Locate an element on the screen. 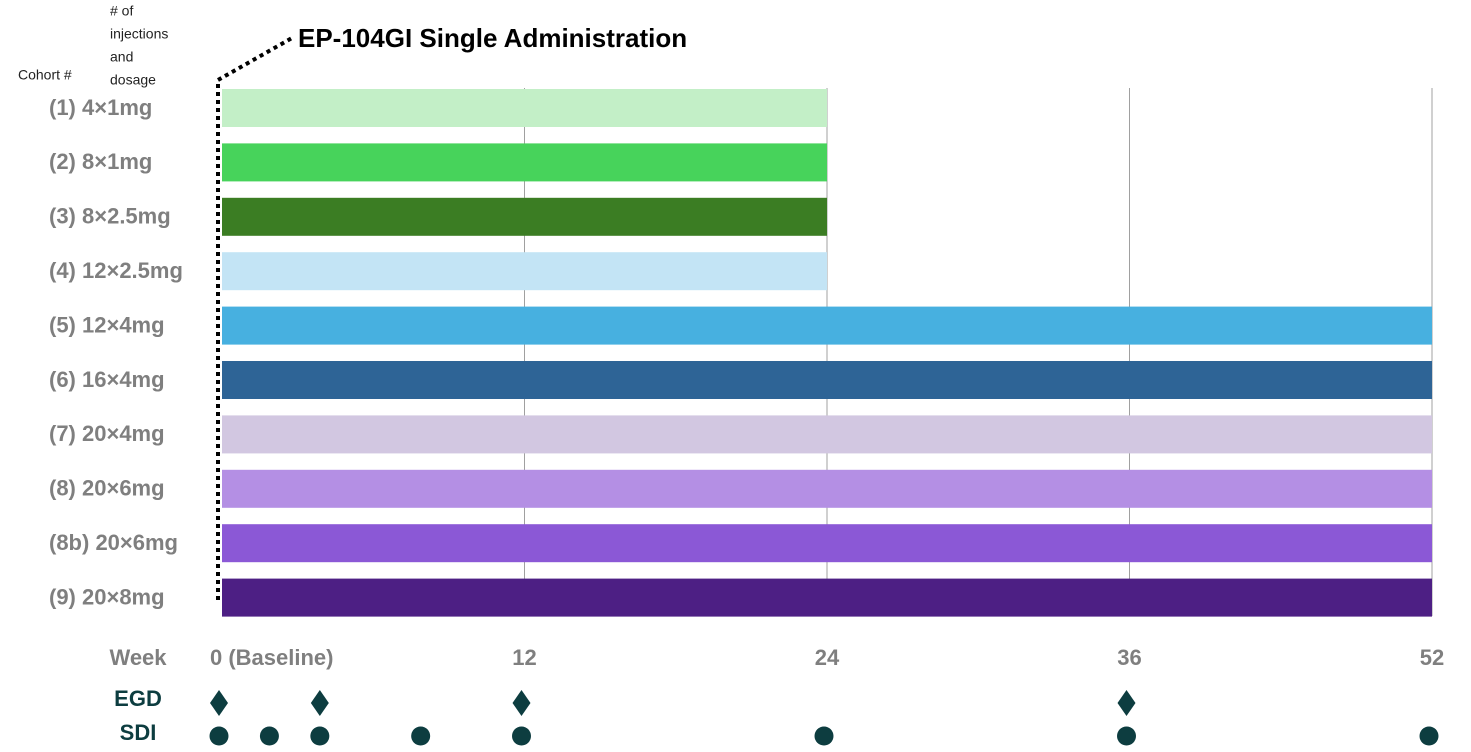  chart-title: EP-104GI Single Administration is located at coordinates (492, 38).